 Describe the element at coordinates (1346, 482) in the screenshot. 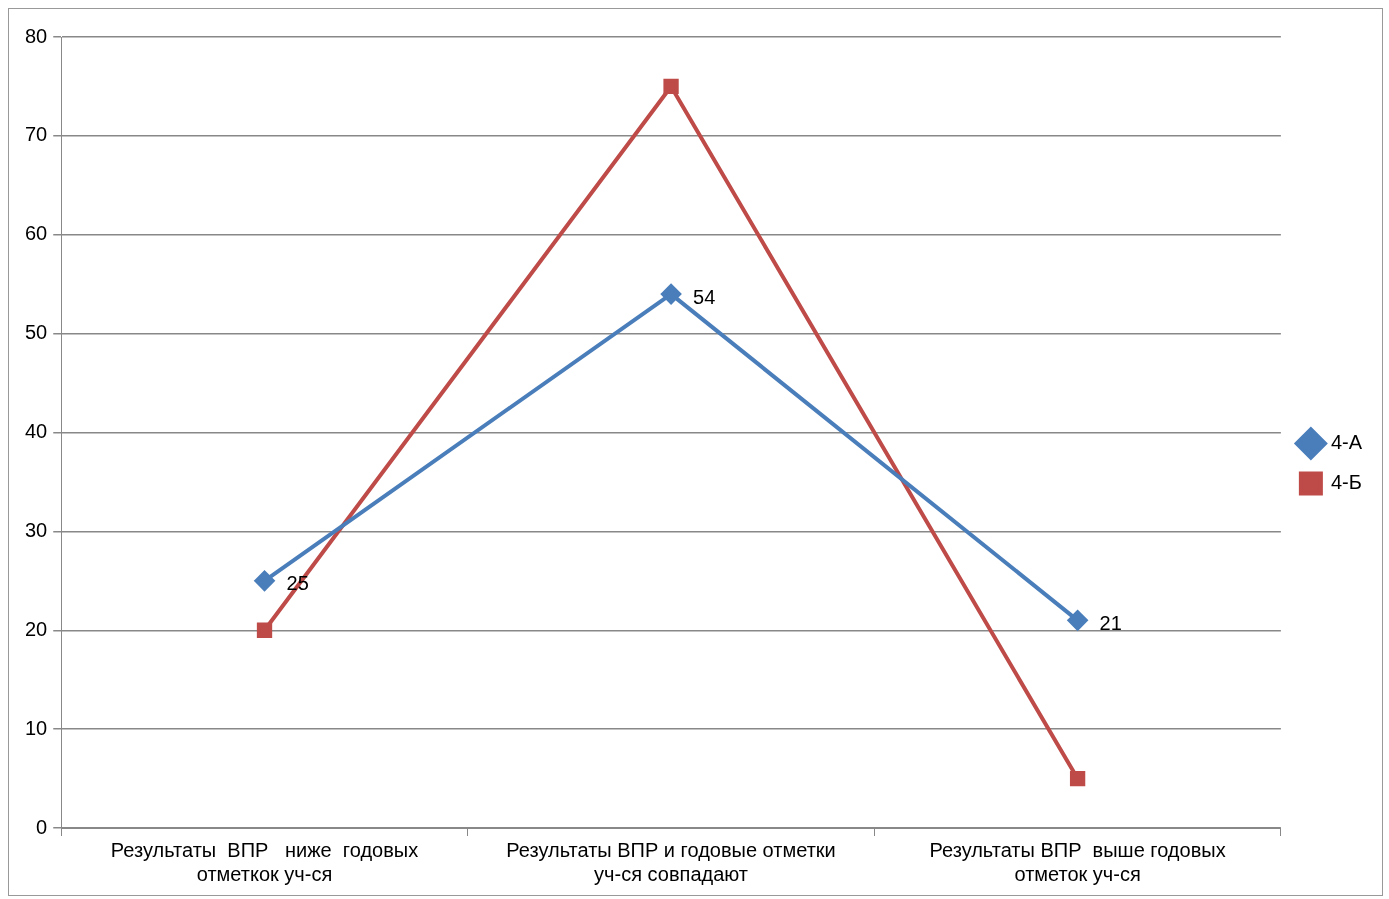

I see `legend-label: 4-Б` at that location.